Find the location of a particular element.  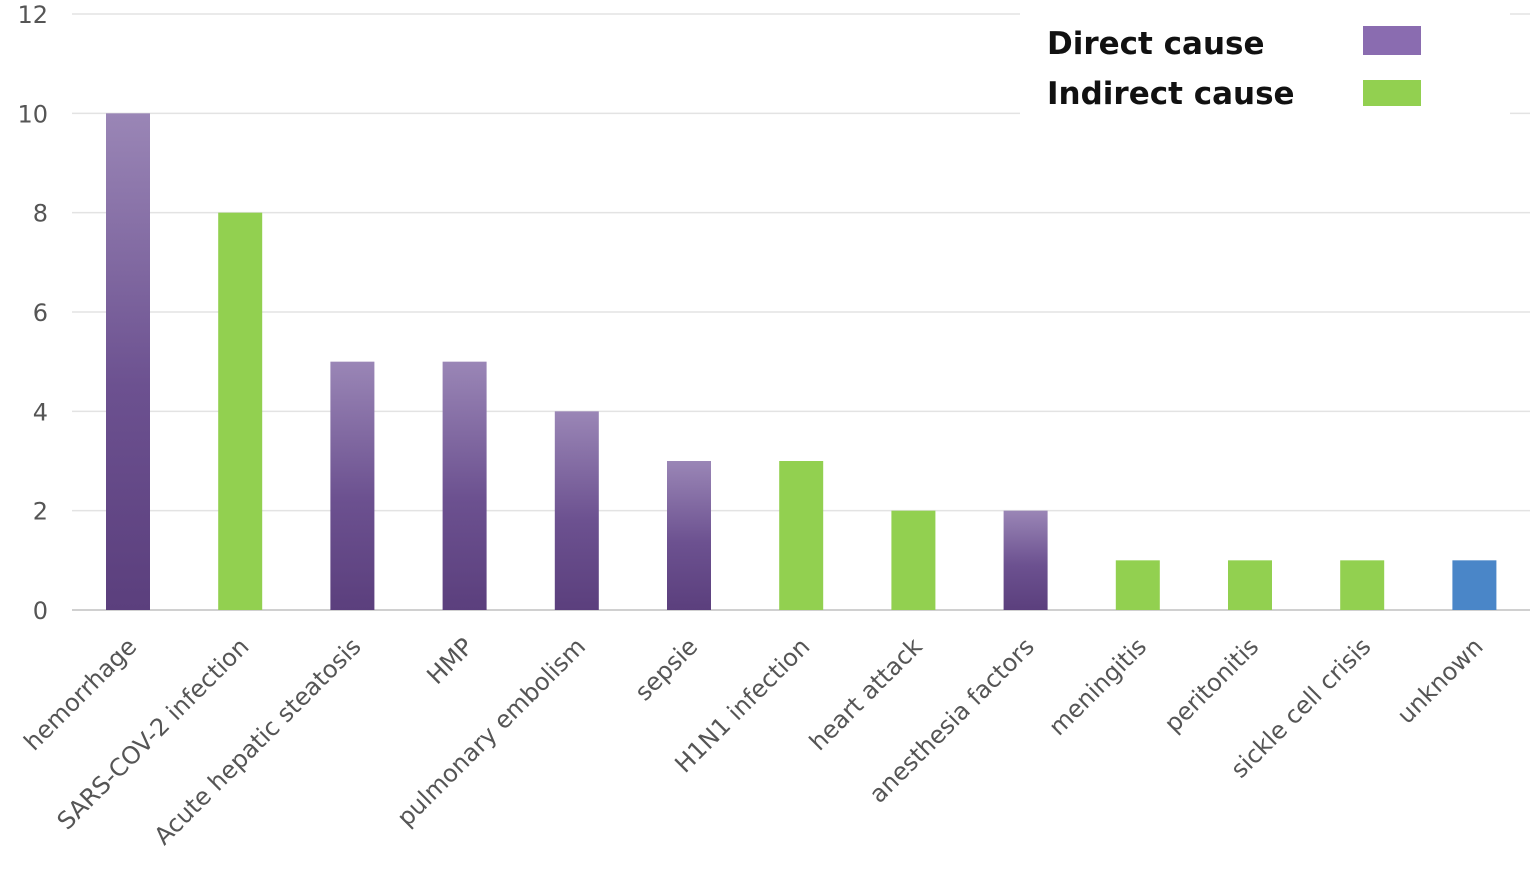

x-tick-label: heart attack is located at coordinates (866, 694).